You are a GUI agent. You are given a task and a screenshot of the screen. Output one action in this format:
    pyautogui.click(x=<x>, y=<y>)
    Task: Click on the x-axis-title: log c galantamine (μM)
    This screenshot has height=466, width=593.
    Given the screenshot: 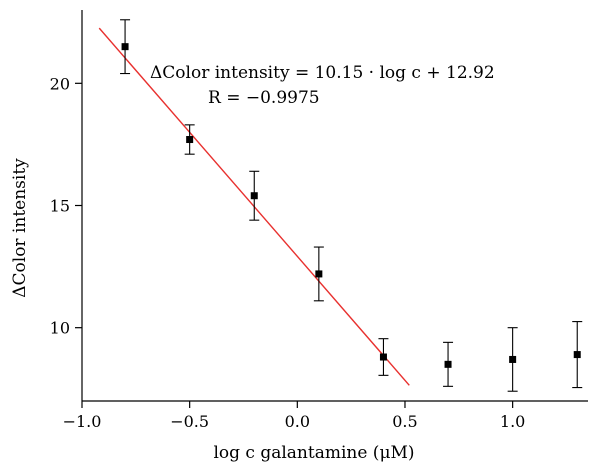 What is the action you would take?
    pyautogui.click(x=313, y=453)
    